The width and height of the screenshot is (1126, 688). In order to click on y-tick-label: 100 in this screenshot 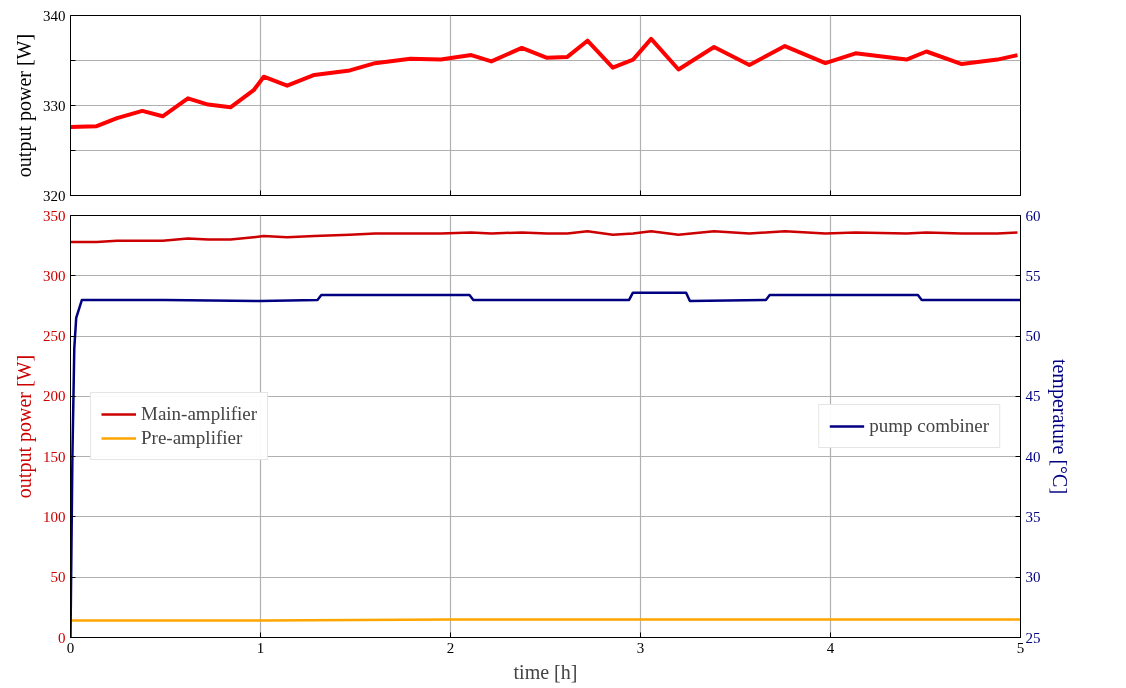, I will do `click(54, 516)`.